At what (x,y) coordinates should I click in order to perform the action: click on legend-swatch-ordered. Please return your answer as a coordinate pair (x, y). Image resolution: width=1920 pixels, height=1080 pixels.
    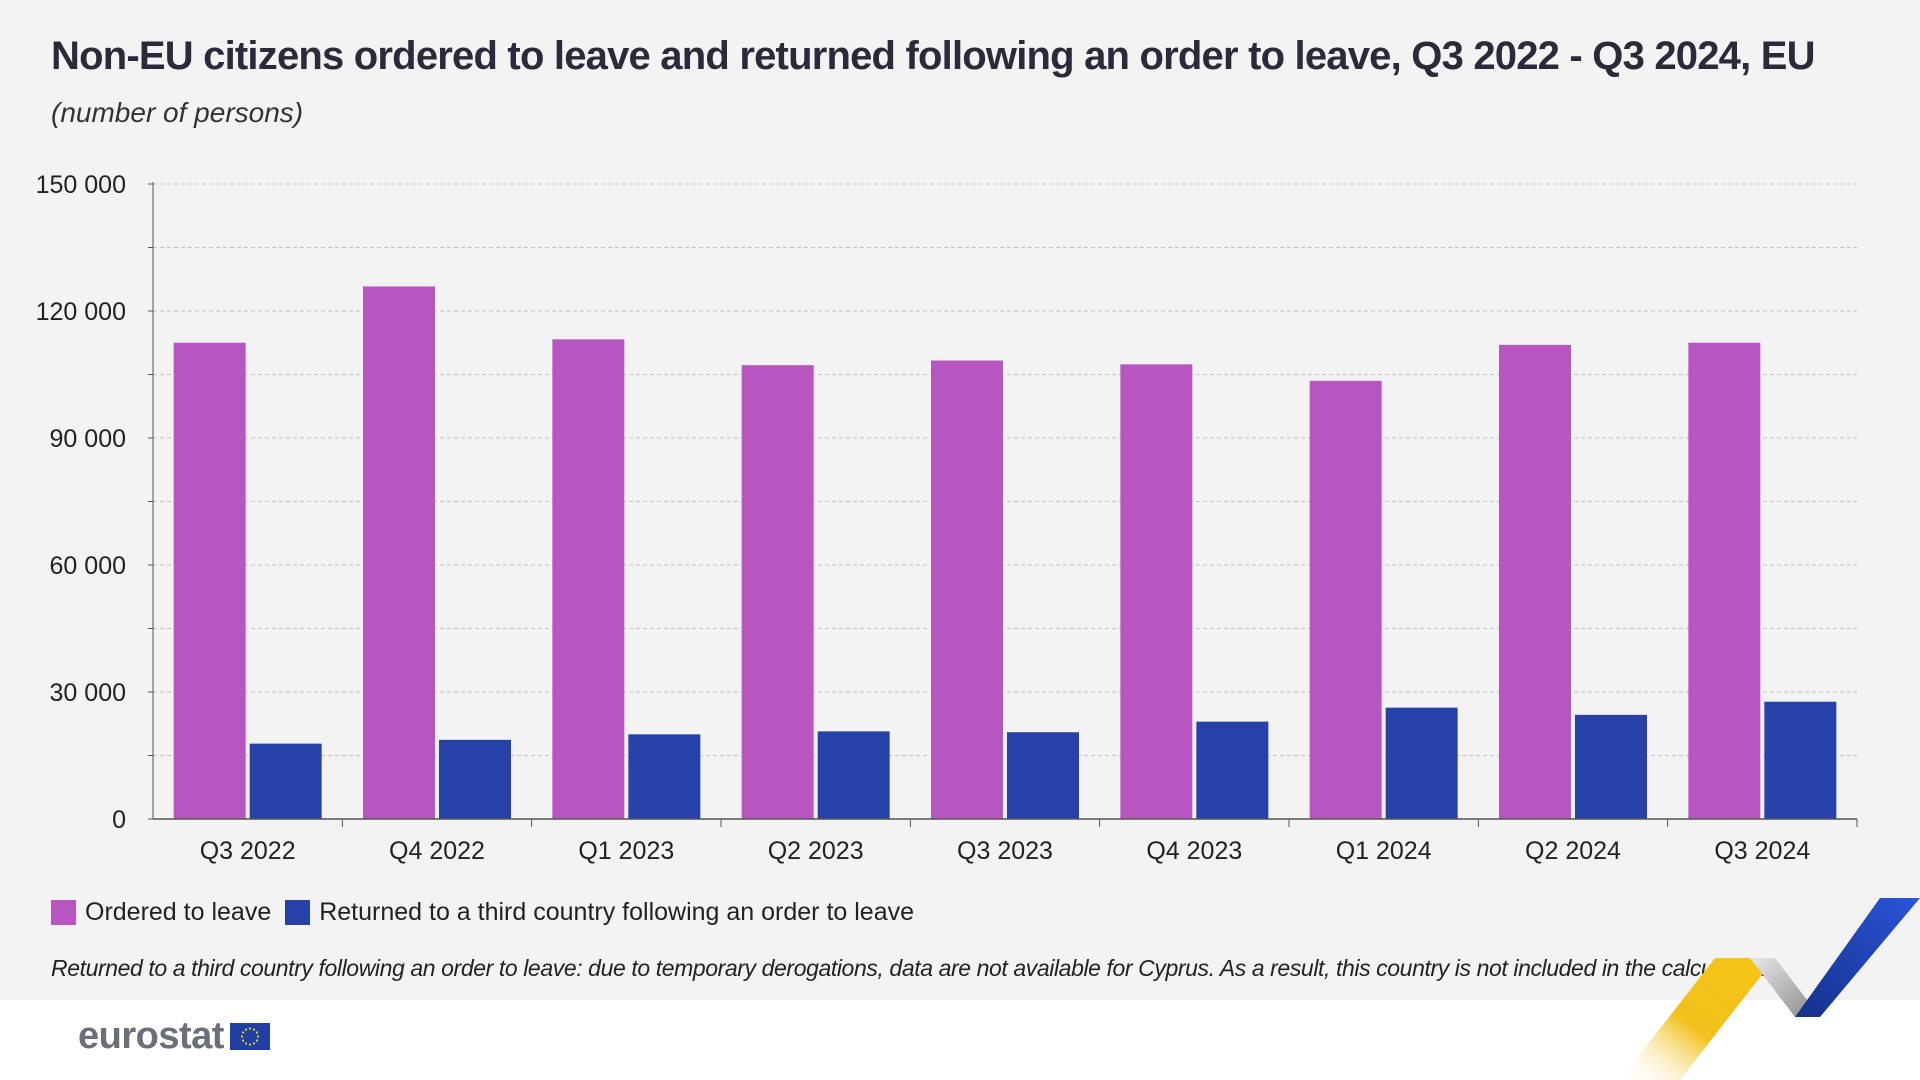
    Looking at the image, I should click on (63, 912).